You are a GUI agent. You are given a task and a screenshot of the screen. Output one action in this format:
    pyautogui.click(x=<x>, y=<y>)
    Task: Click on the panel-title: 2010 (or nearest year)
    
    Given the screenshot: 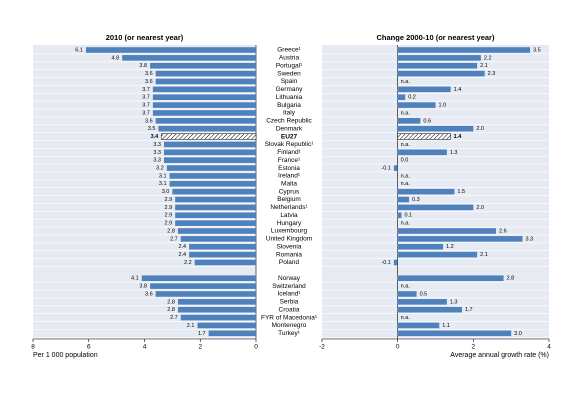 What is the action you would take?
    pyautogui.click(x=145, y=37)
    